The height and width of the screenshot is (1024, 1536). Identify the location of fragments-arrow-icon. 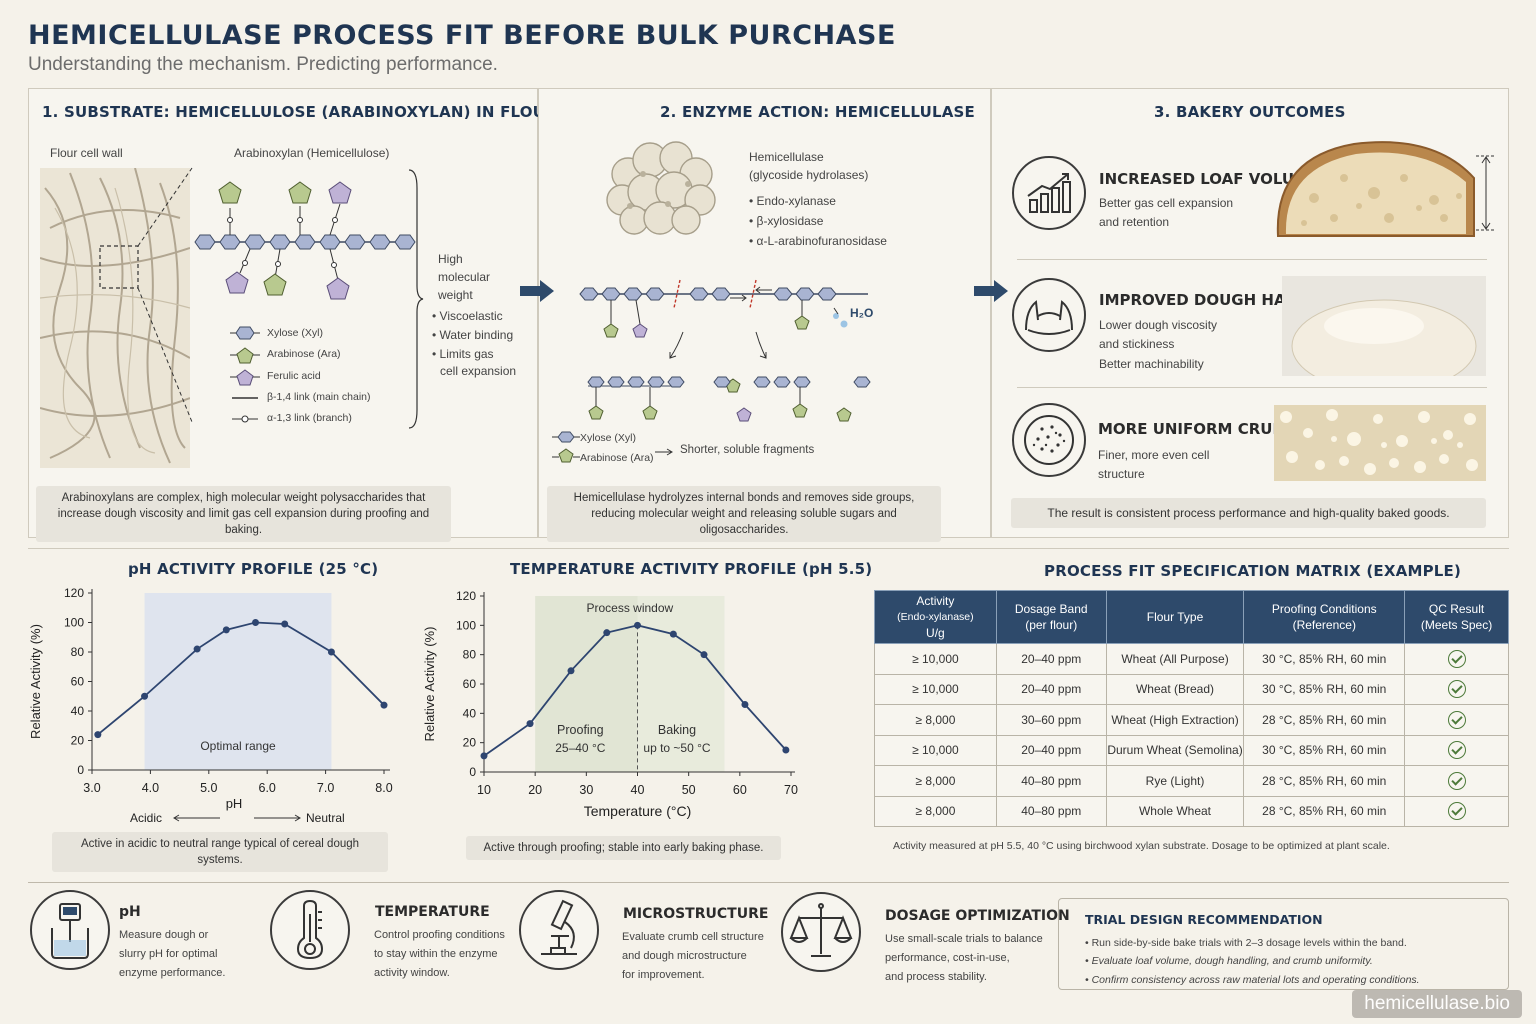
(664, 452).